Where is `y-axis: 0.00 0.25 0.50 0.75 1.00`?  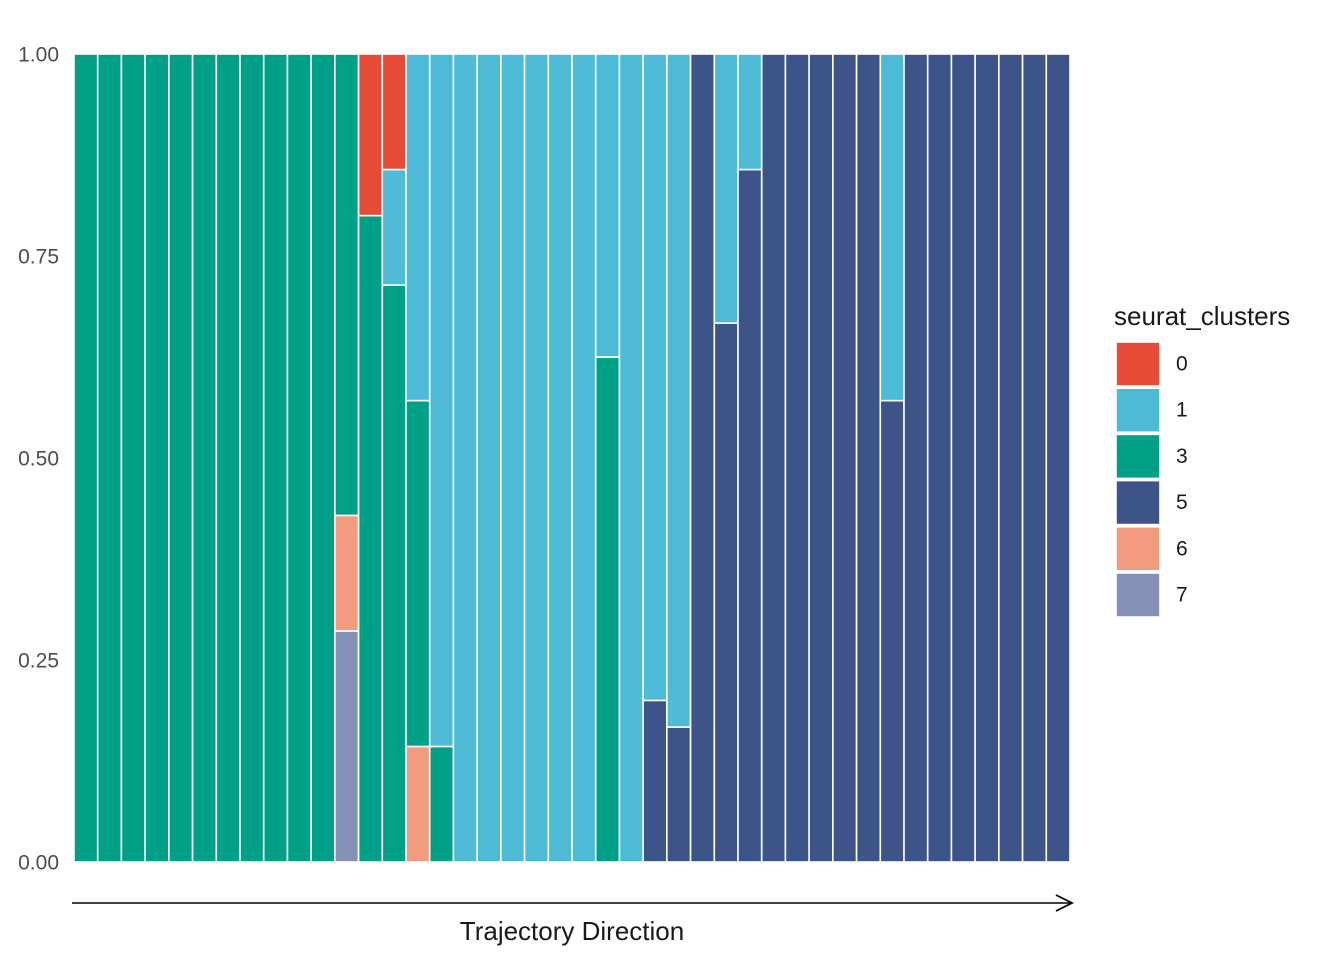
y-axis: 0.00 0.25 0.50 0.75 1.00 is located at coordinates (38, 459).